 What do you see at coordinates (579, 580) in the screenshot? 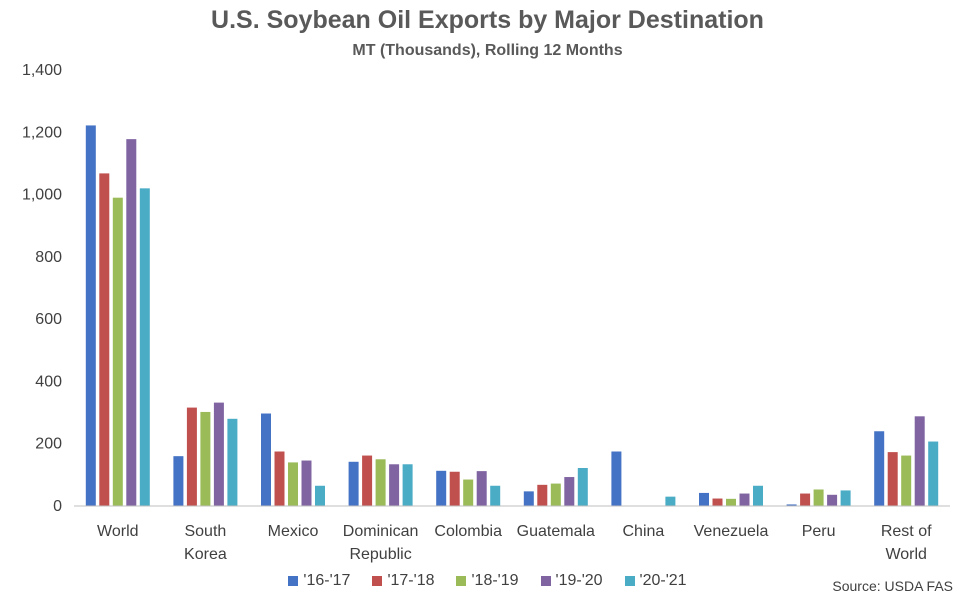
I see `legend-label: '19-'20` at bounding box center [579, 580].